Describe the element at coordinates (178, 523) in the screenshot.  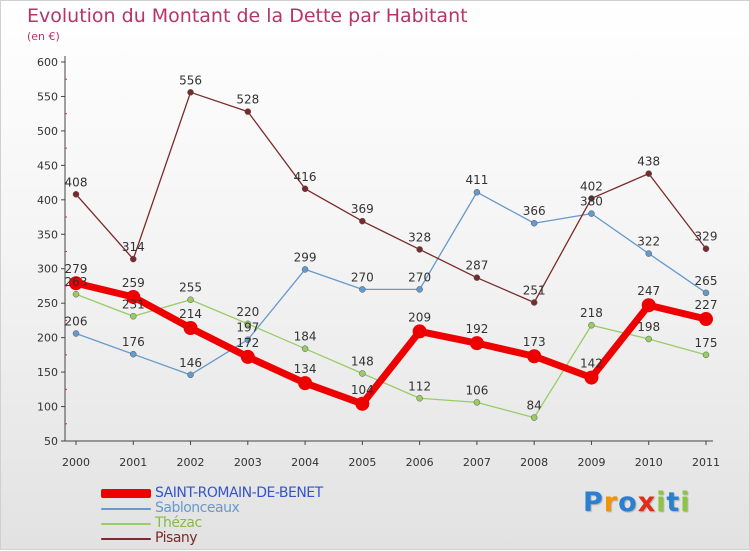
I see `legend-label: Thézac` at that location.